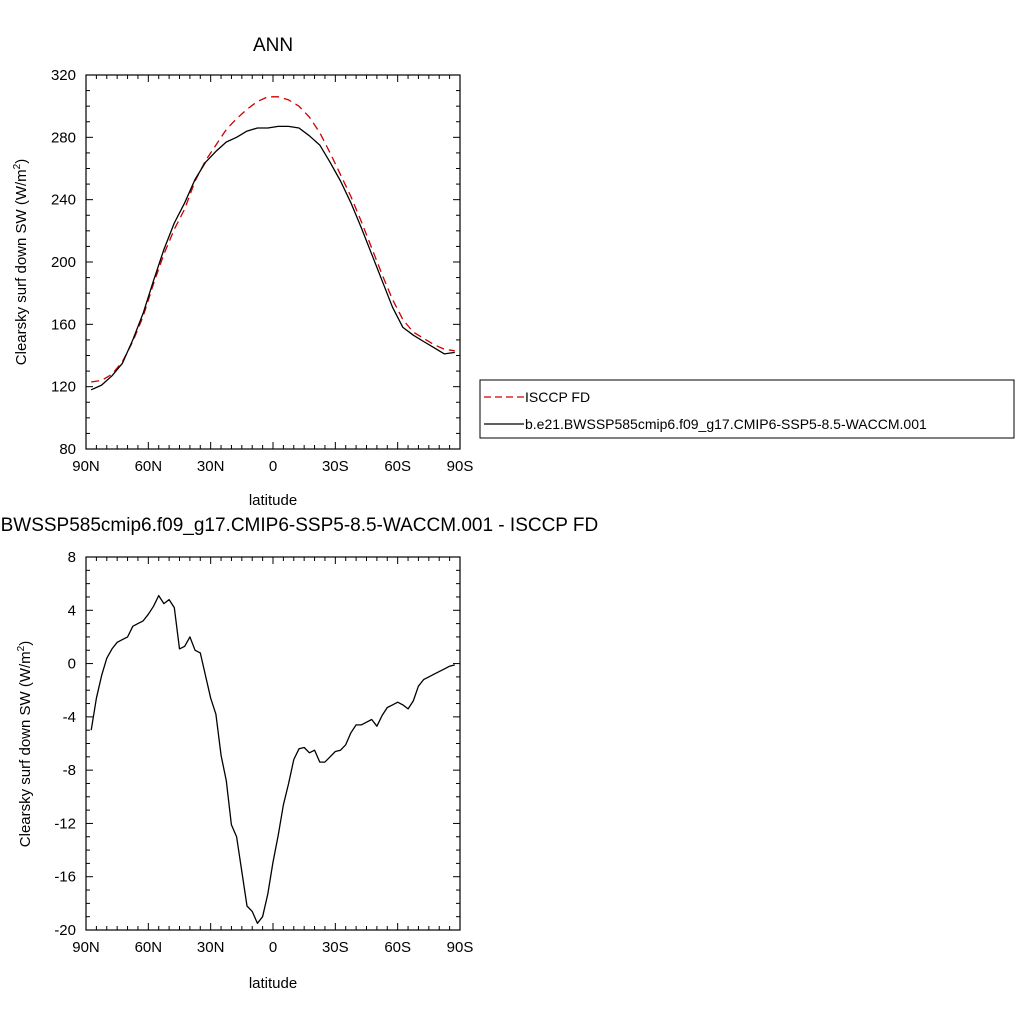 The width and height of the screenshot is (1024, 1024). I want to click on top-x-tick-label: 90S, so click(460, 466).